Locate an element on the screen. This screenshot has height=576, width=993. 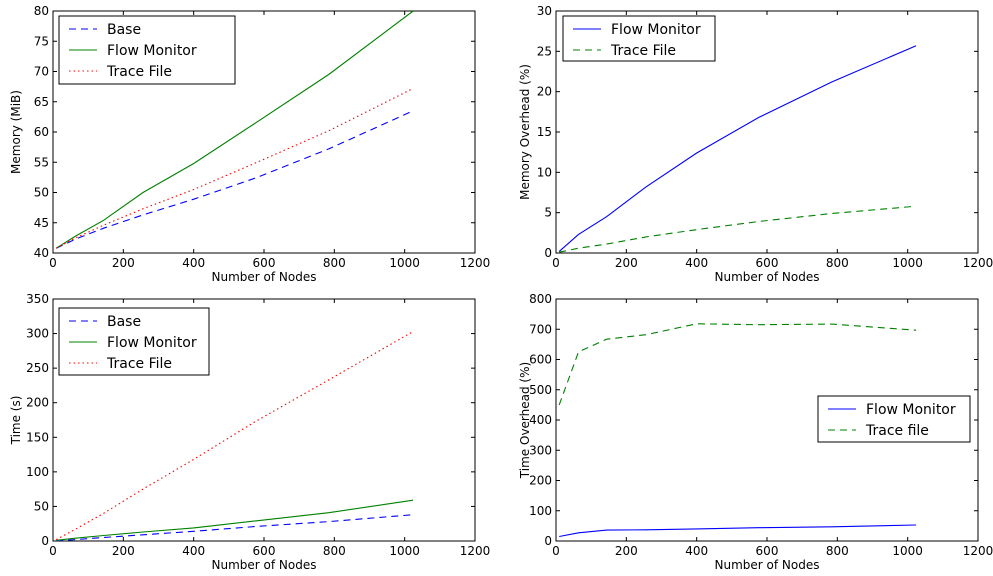
y-tick-label: 25 is located at coordinates (544, 51).